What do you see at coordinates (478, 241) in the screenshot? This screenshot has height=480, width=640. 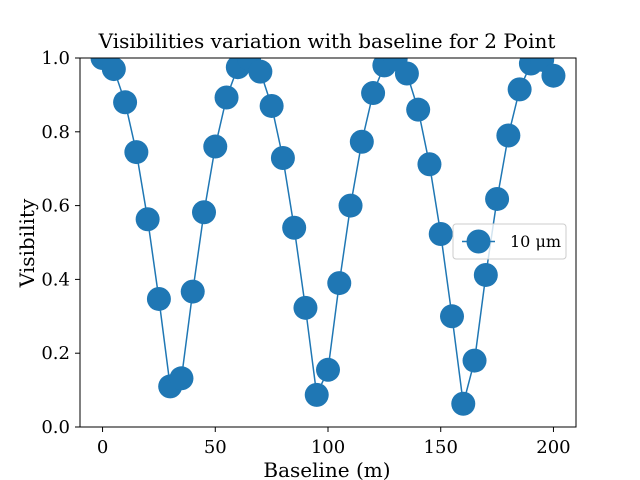 I see `legend-marker-swatch` at bounding box center [478, 241].